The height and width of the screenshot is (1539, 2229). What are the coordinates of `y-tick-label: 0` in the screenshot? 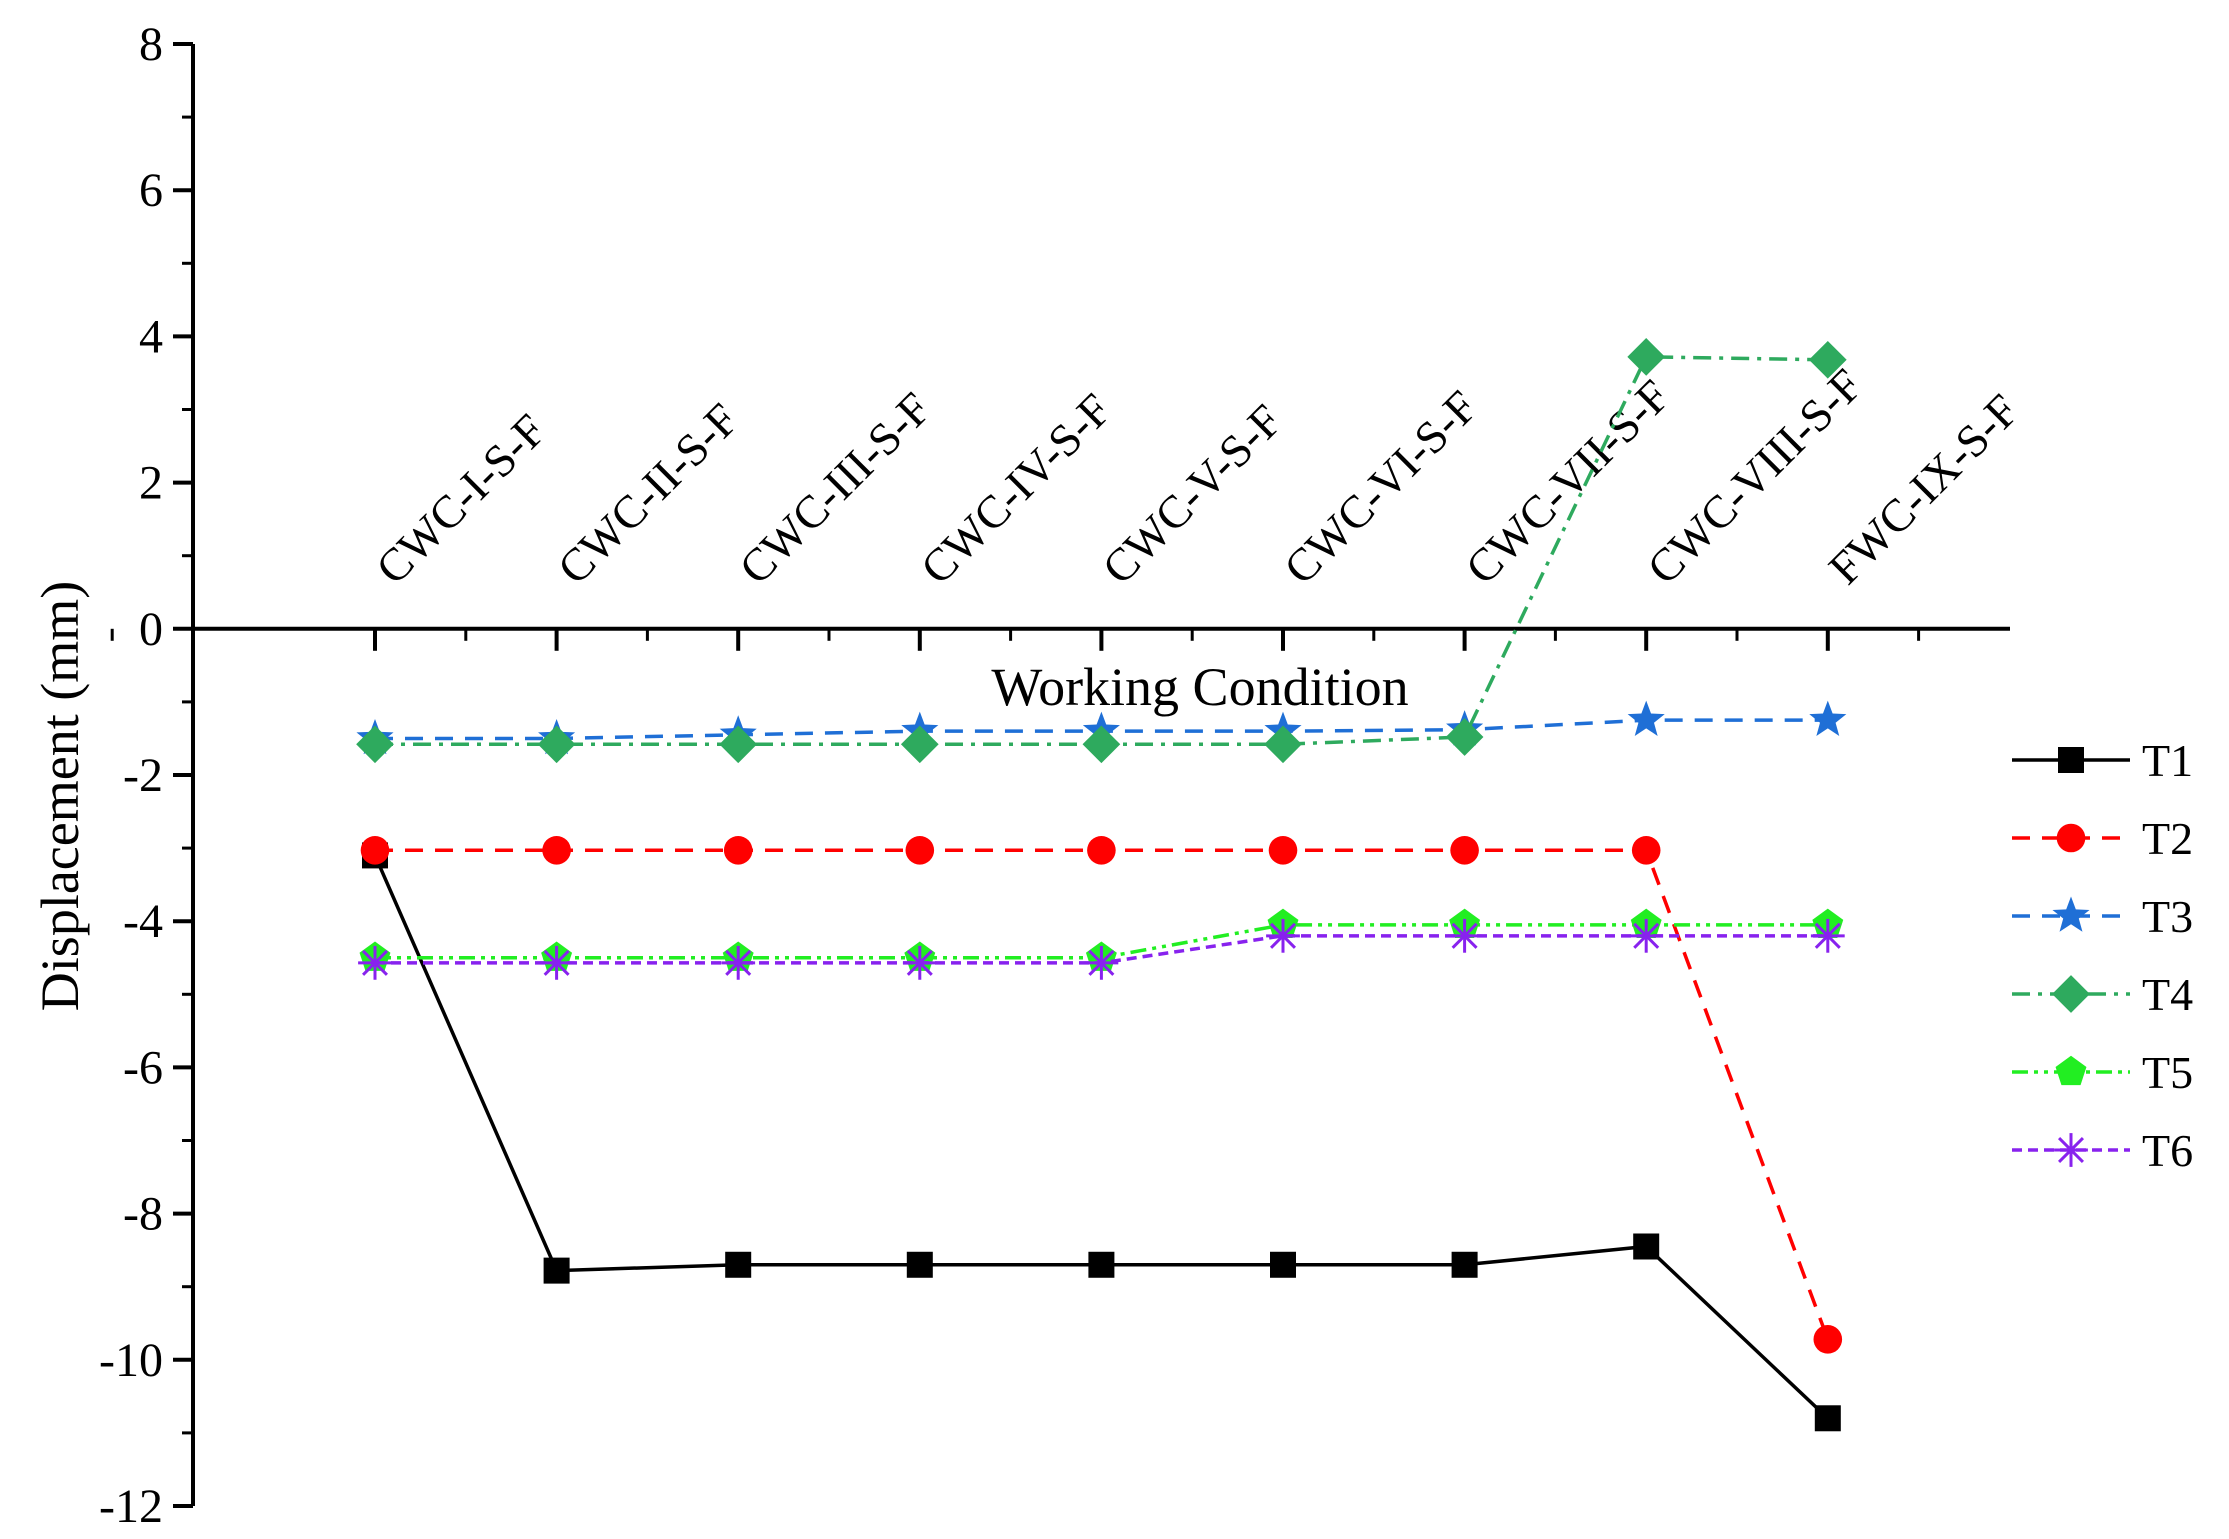 It's located at (151, 629).